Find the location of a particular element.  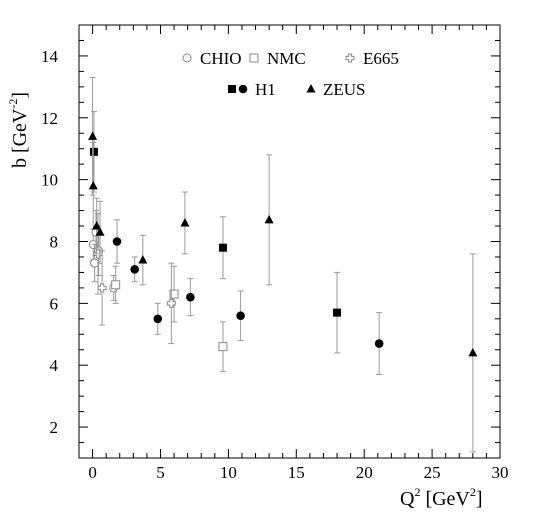

y-tick-label: 14 is located at coordinates (50, 56).